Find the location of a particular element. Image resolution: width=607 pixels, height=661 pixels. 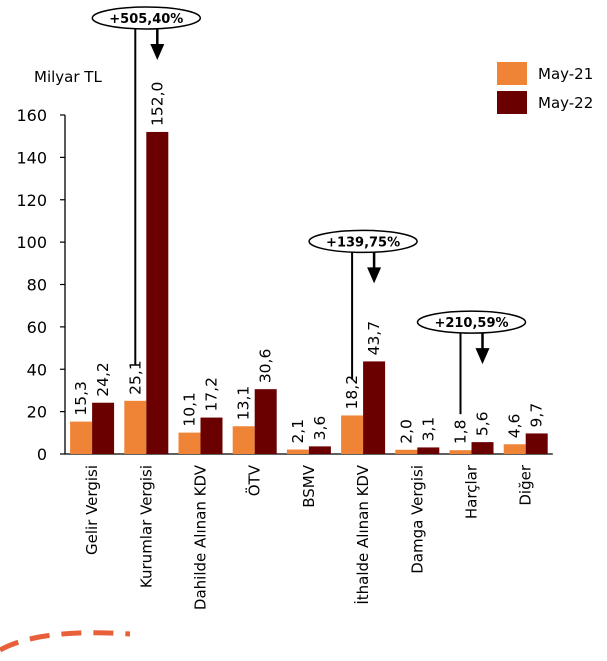

bar-value-label: 2,1 is located at coordinates (298, 431).